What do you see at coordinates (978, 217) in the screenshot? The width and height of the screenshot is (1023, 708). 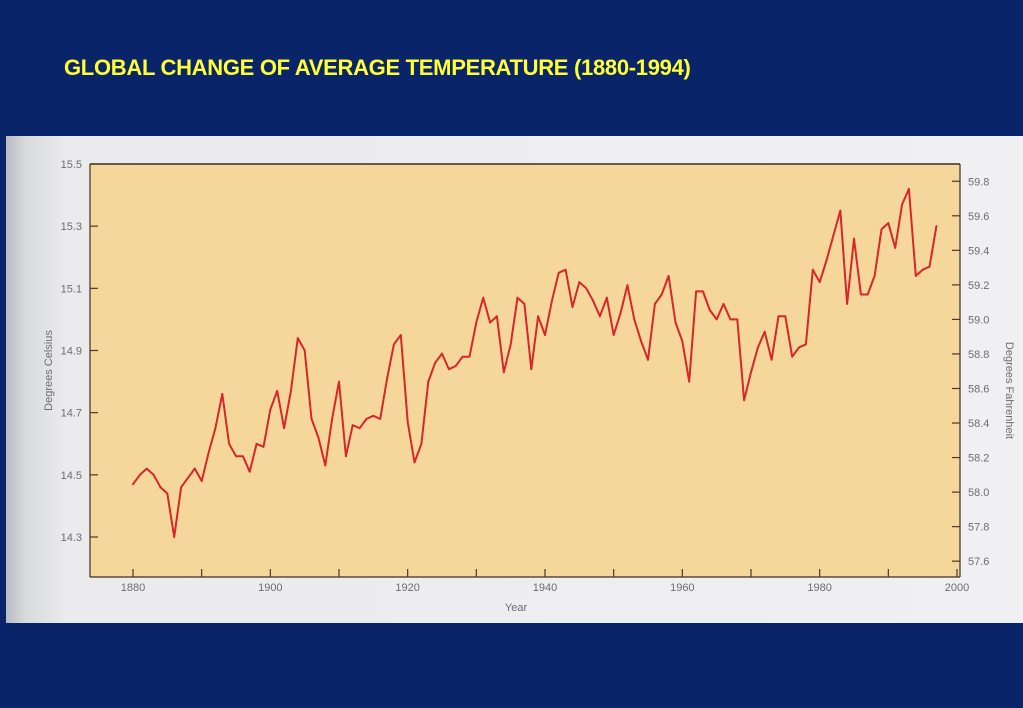 I see `y-tick-label-right: 59.6` at bounding box center [978, 217].